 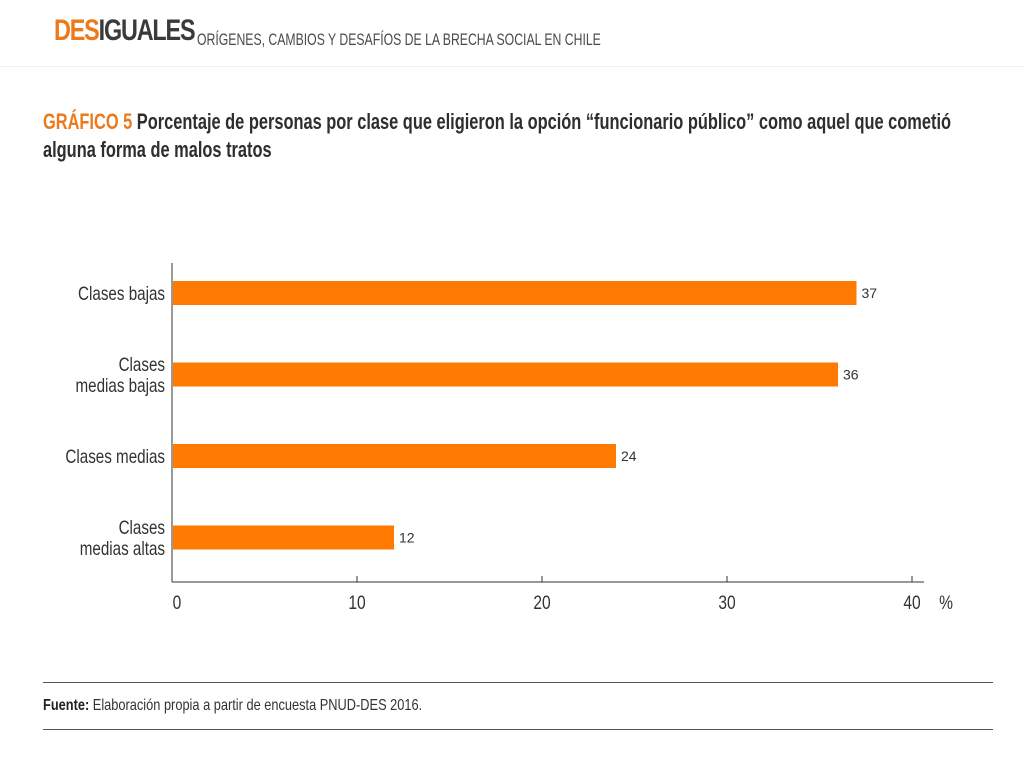 I want to click on brand-rest: IGUALES, so click(x=147, y=30).